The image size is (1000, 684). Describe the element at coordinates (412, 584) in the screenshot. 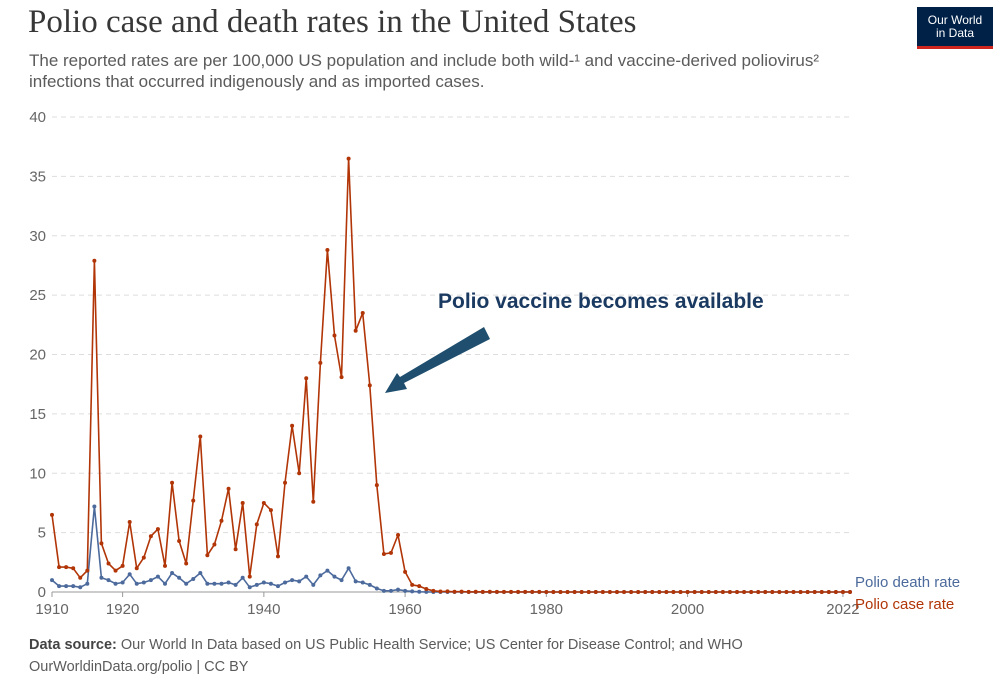

I see `polio-case-rate-point-1961` at that location.